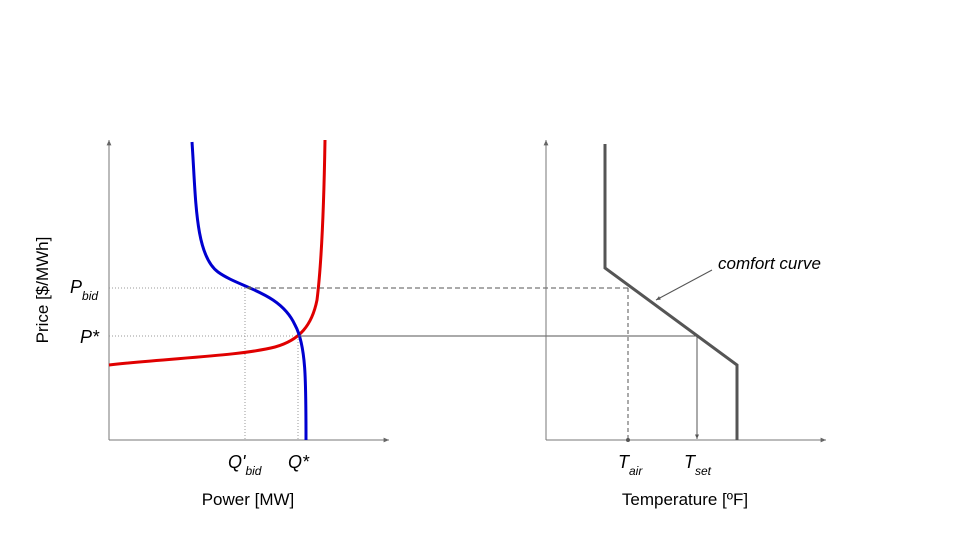 This screenshot has height=540, width=960. Describe the element at coordinates (628, 440) in the screenshot. I see `t-air-marker` at that location.